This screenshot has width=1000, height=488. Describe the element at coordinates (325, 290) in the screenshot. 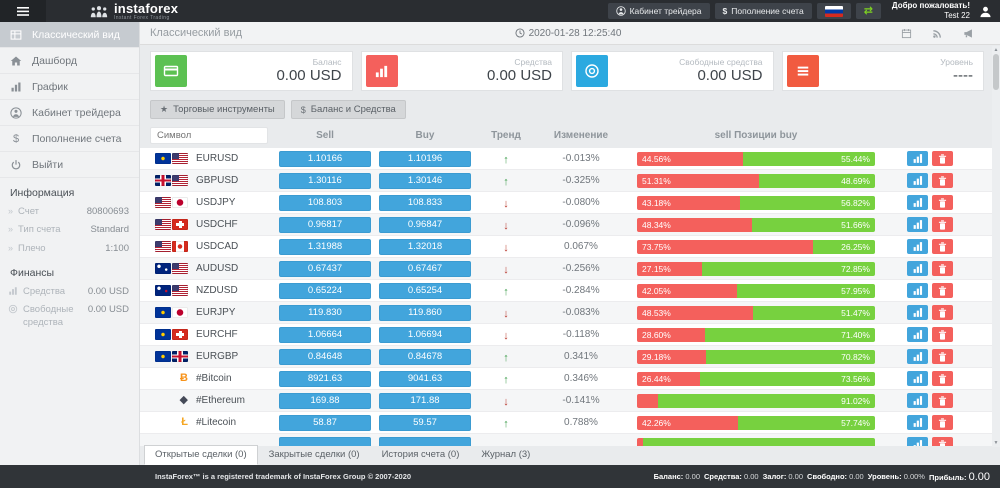

I see `sell-button: 0.65224` at that location.